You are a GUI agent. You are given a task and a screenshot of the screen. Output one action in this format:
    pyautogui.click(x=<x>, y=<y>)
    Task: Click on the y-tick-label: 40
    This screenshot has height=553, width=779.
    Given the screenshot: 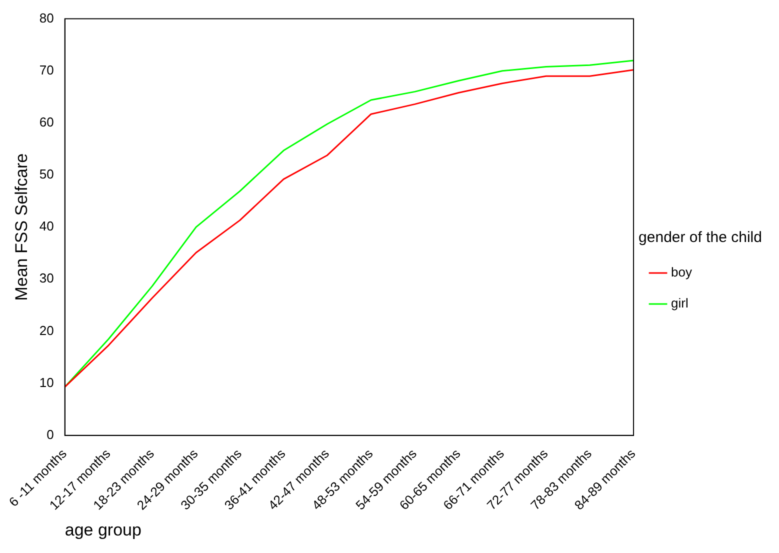 What is the action you would take?
    pyautogui.click(x=46, y=226)
    